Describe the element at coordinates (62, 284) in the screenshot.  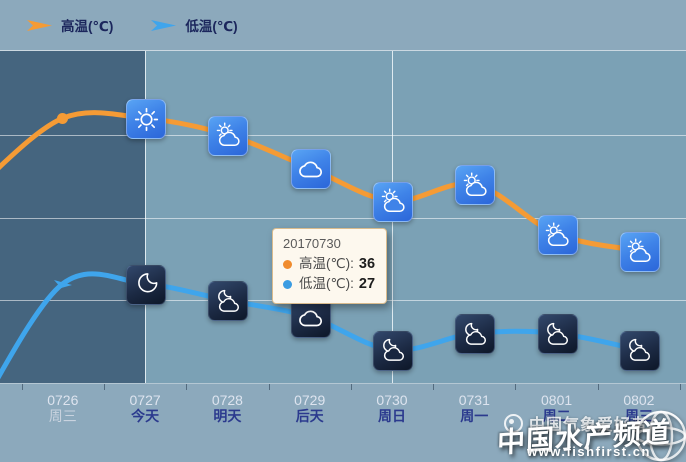
I see `low-temp-point-arrow-marker-icon` at that location.